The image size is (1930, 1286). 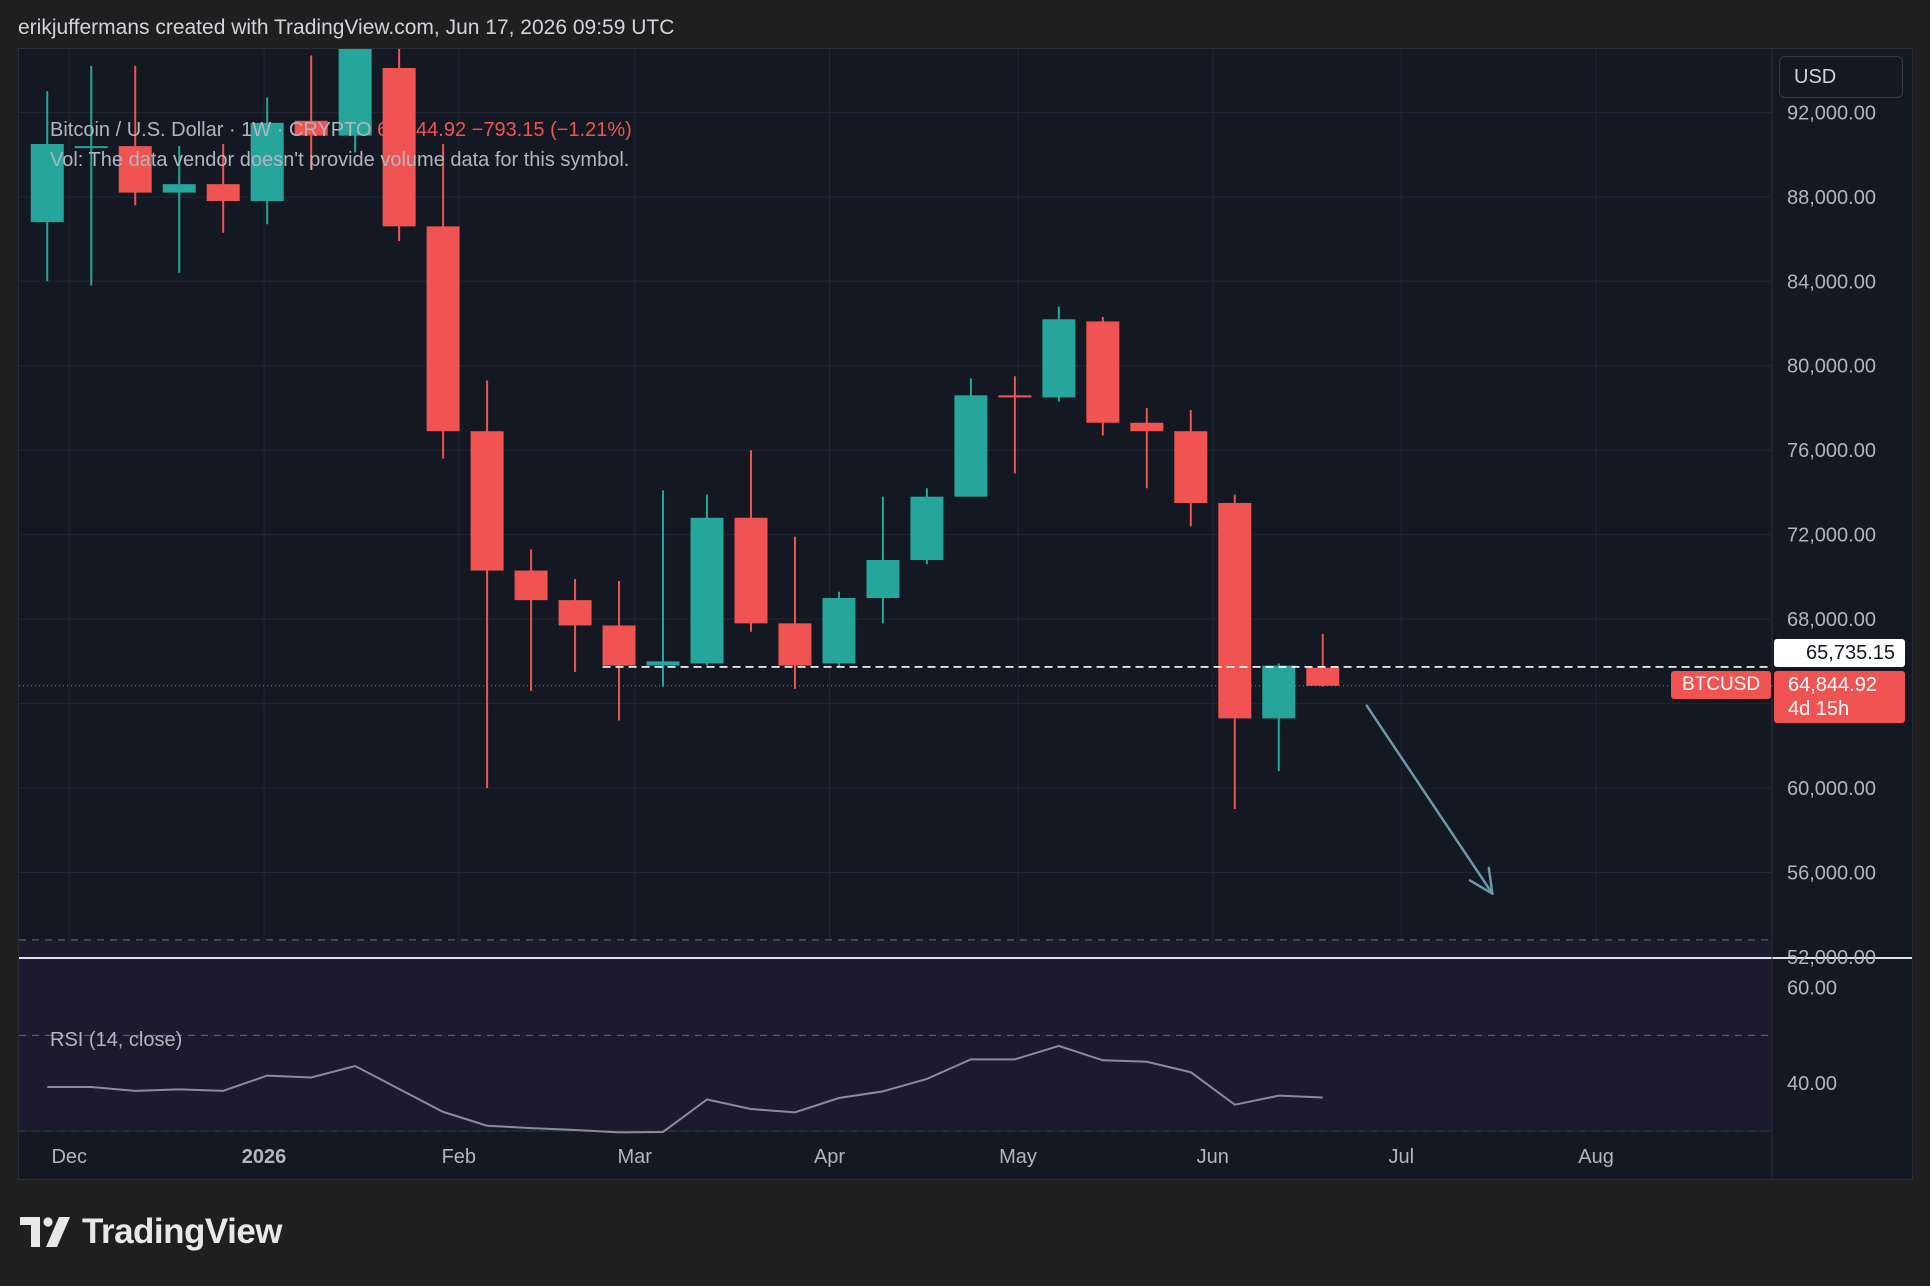 I want to click on price-axis-label: 88,000.00, so click(x=1831, y=198).